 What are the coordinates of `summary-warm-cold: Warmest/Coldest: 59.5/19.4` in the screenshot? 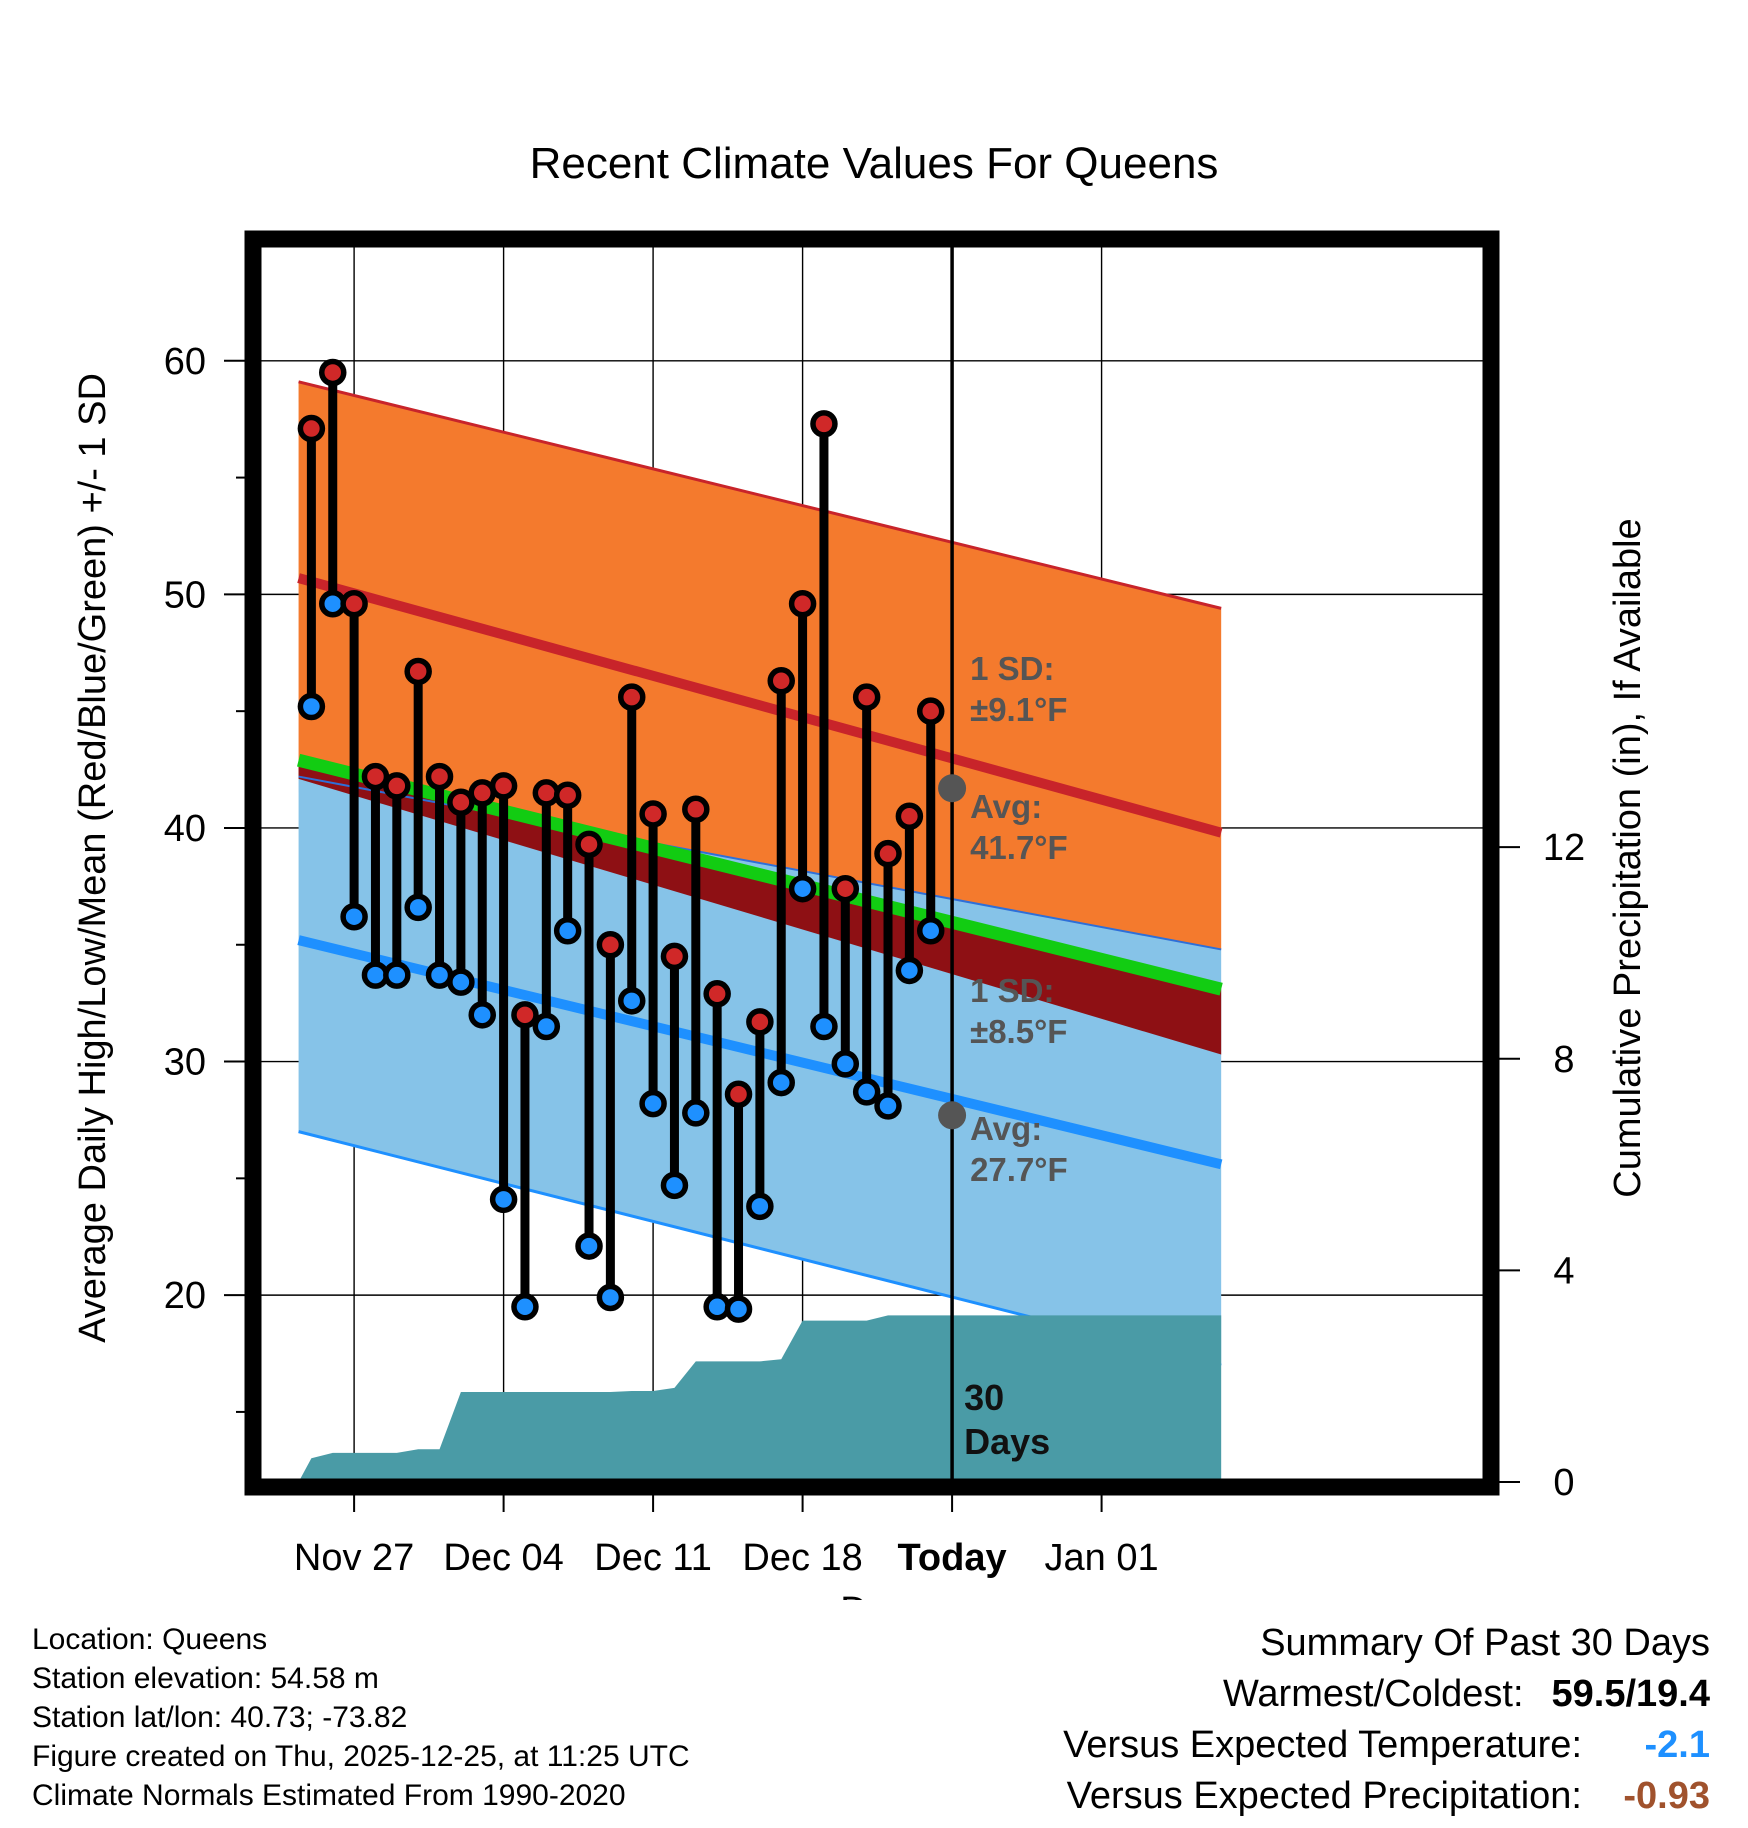 It's located at (1386, 1694).